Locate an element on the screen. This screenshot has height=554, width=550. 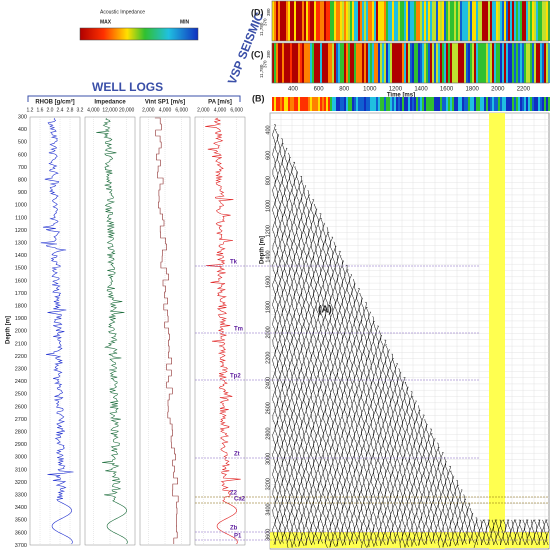
vsp-depth-tick: 2600 is located at coordinates (268, 408).